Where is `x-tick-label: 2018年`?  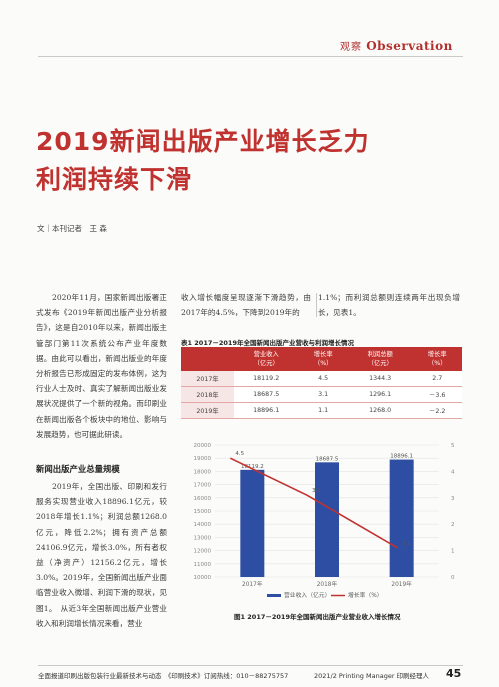
x-tick-label: 2018年 is located at coordinates (327, 584).